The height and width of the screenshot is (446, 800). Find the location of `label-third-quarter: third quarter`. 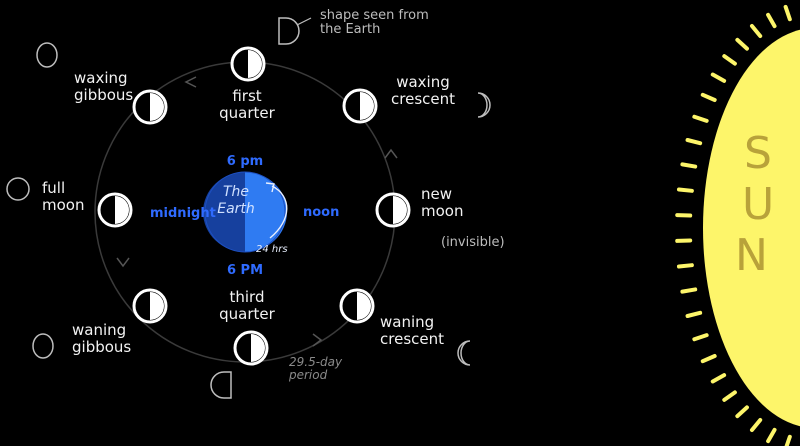

label-third-quarter: third quarter is located at coordinates (247, 305).